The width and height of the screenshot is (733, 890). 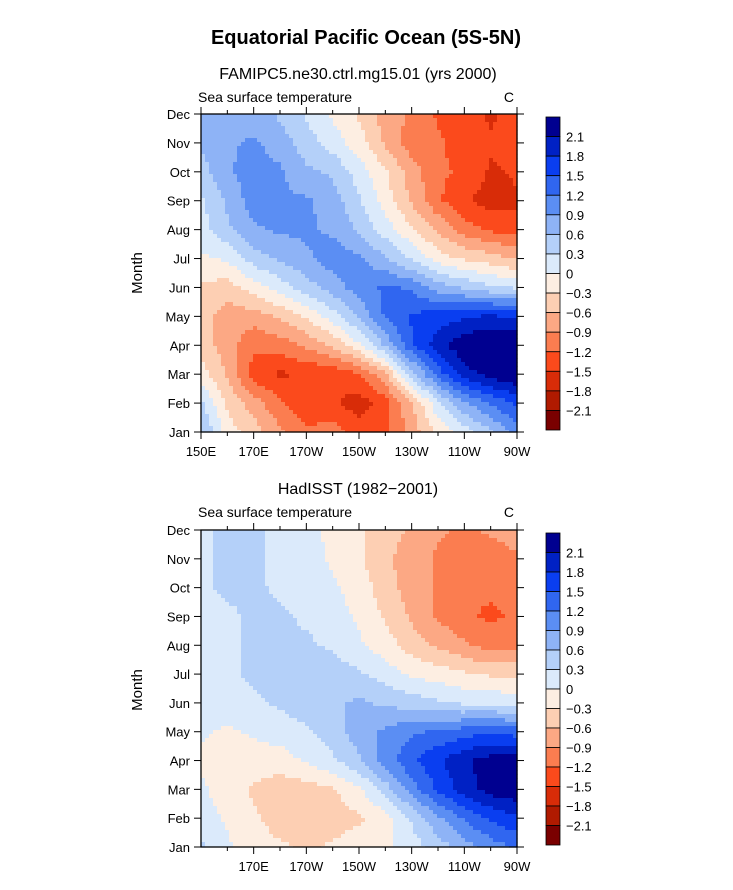 What do you see at coordinates (575, 572) in the screenshot?
I see `colorbar-label: 1.8` at bounding box center [575, 572].